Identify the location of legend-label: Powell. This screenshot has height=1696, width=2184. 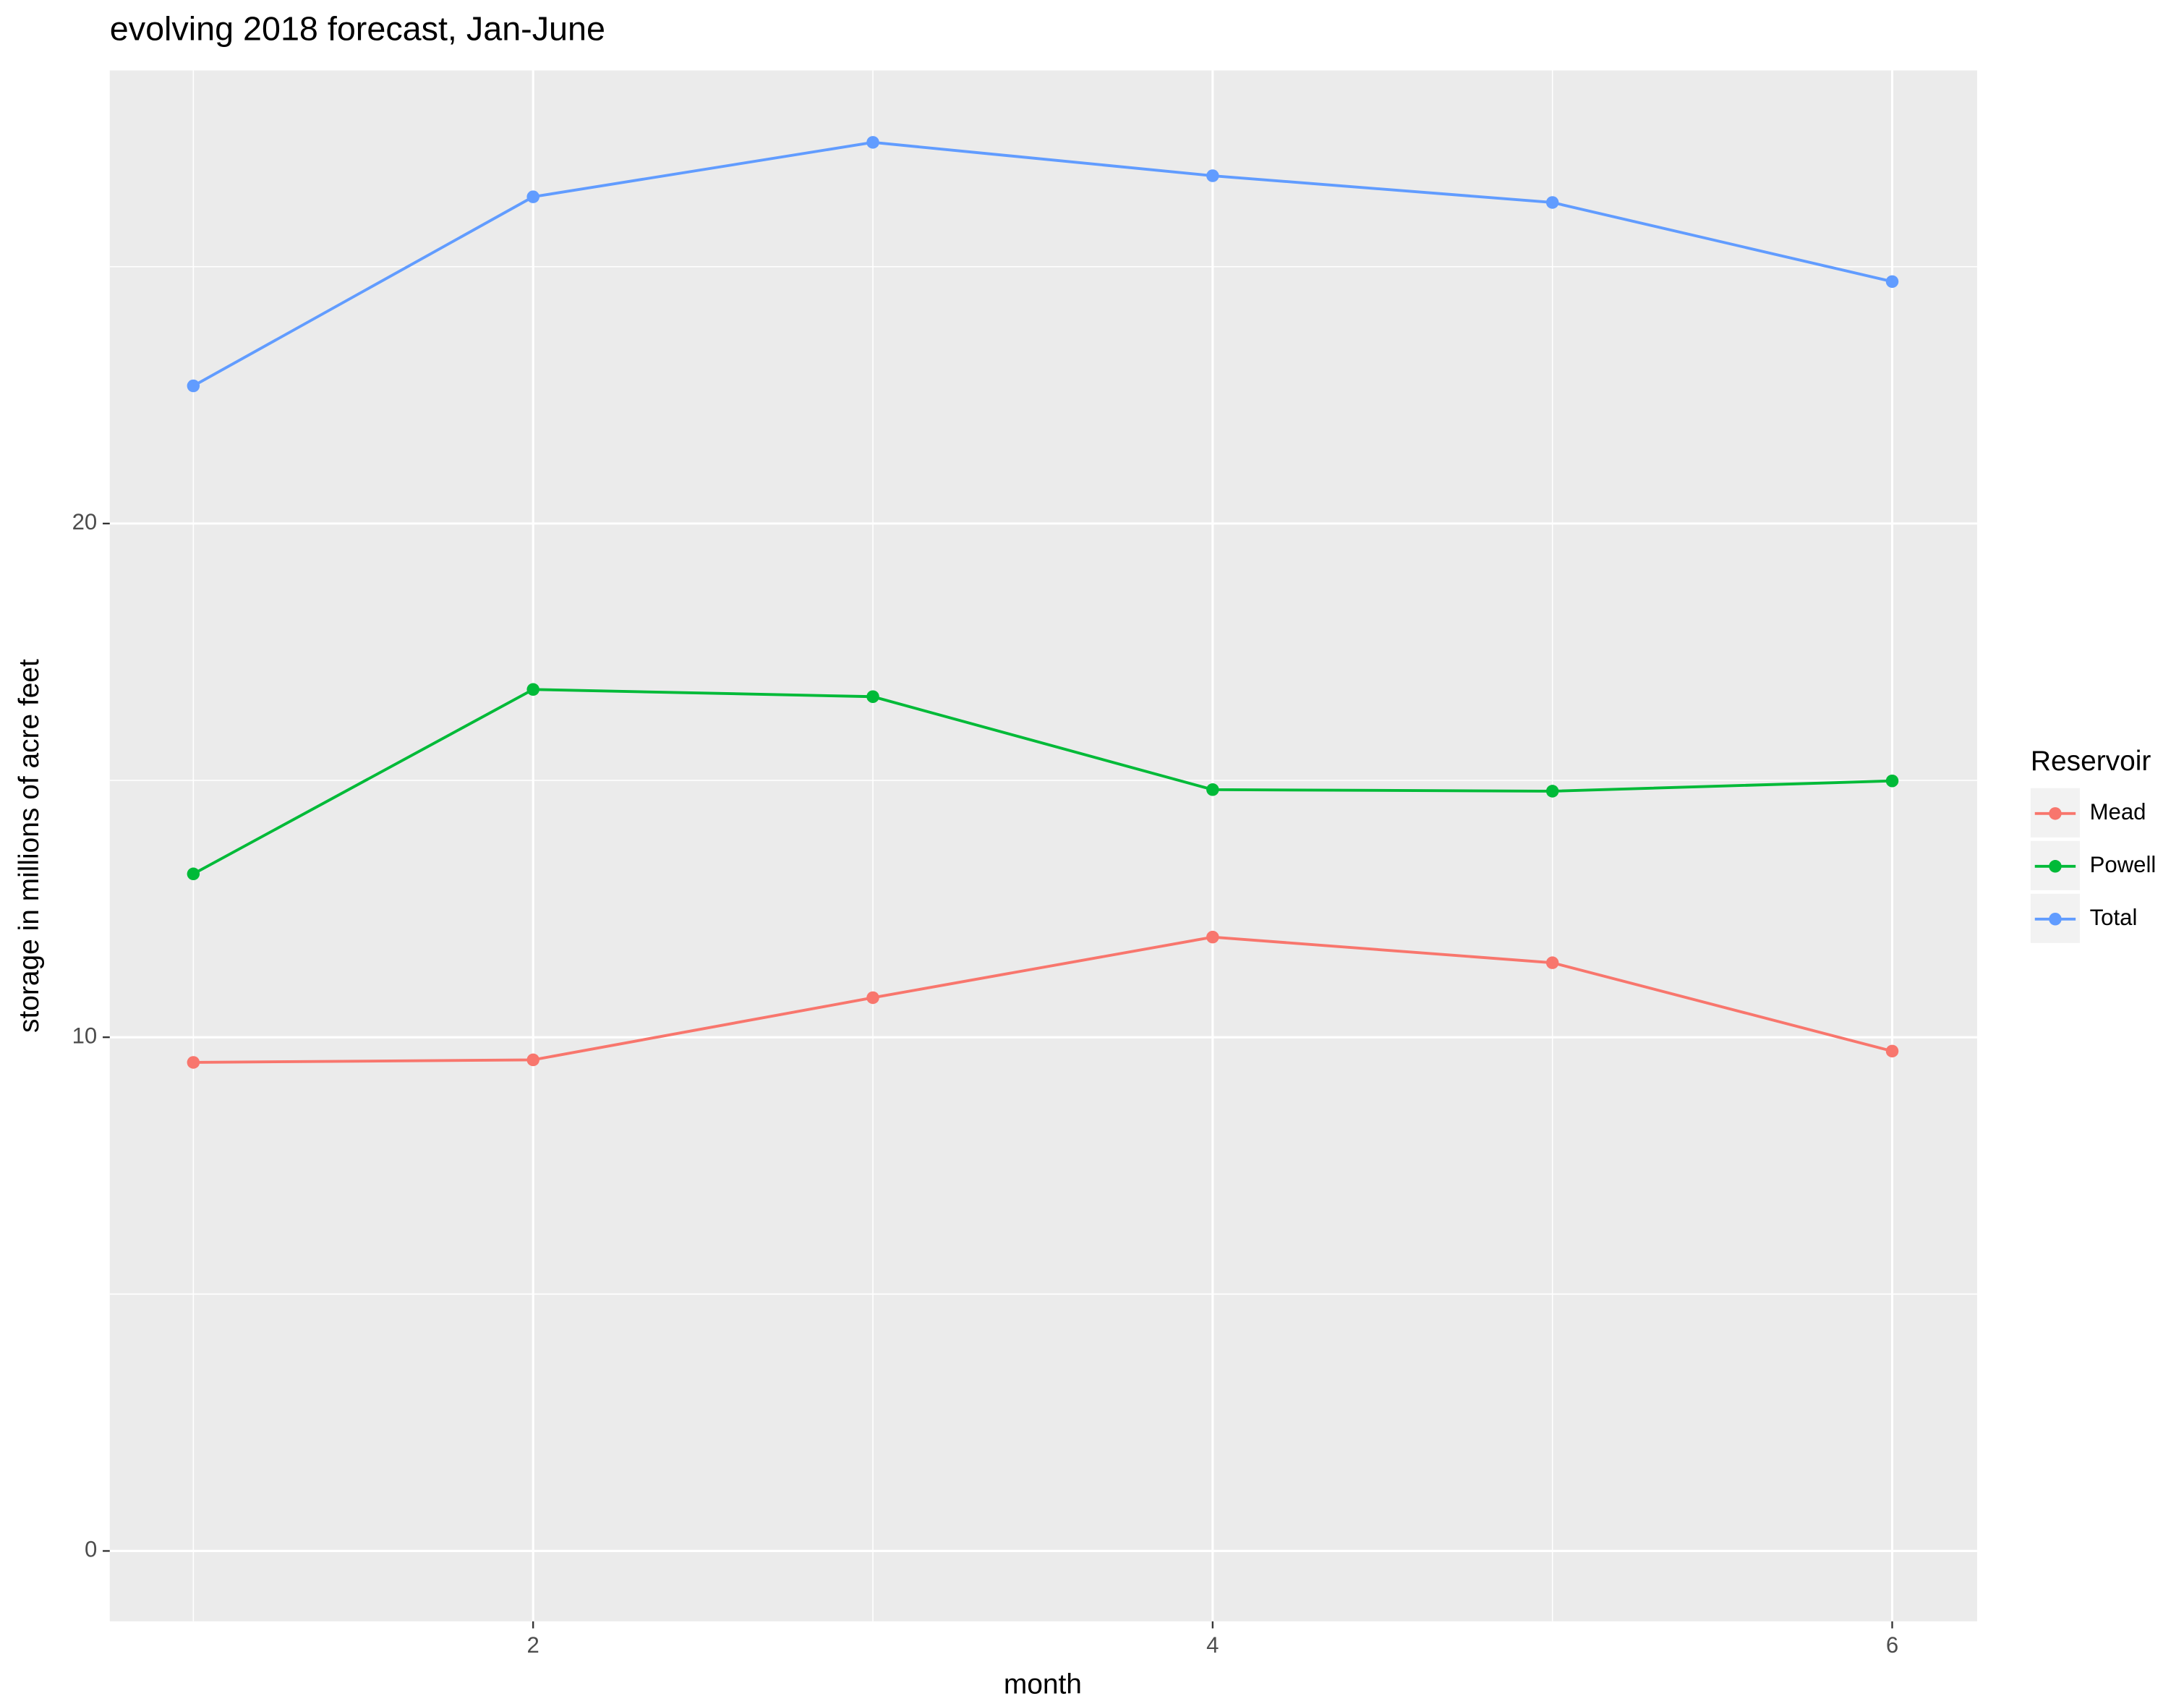
(2123, 864).